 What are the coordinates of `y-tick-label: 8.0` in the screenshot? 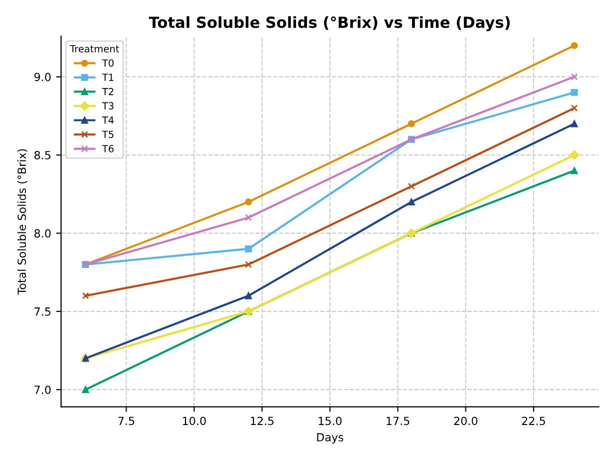 It's located at (42, 233).